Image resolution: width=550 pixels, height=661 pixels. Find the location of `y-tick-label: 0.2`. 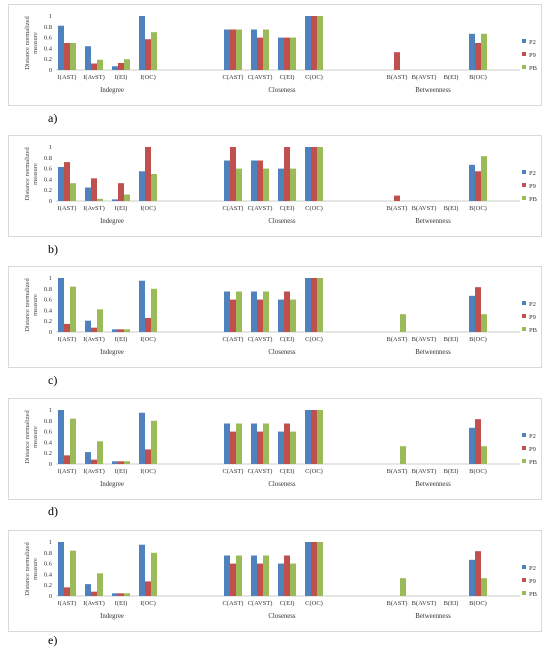

y-tick-label: 0.2 is located at coordinates (48, 190).